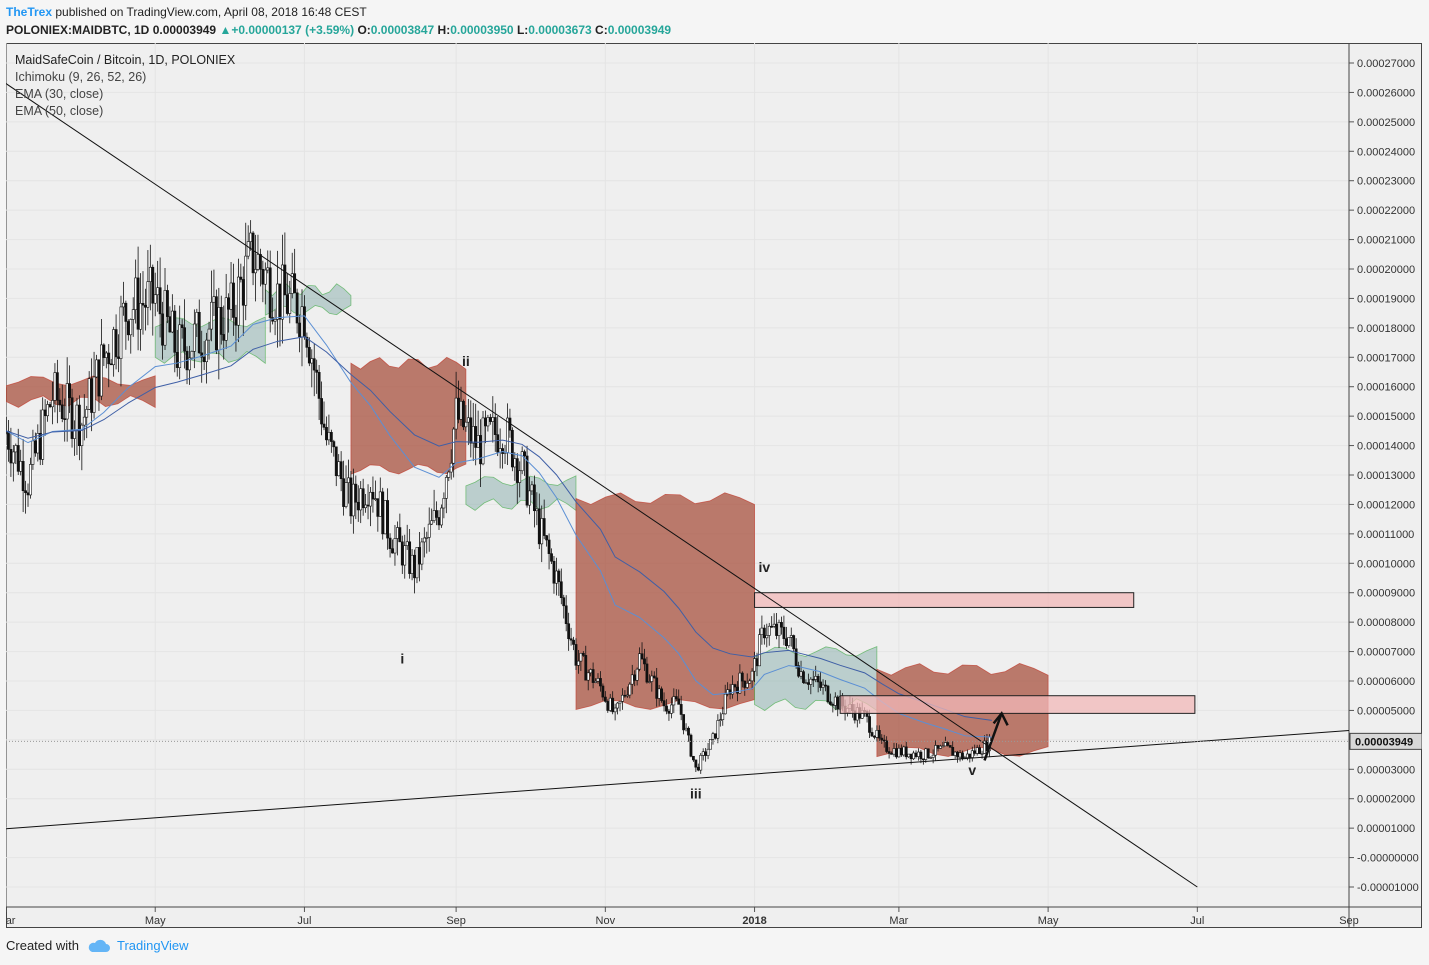 This screenshot has width=1429, height=965. What do you see at coordinates (408, 415) in the screenshot?
I see `ichimoku-cloud-bear` at bounding box center [408, 415].